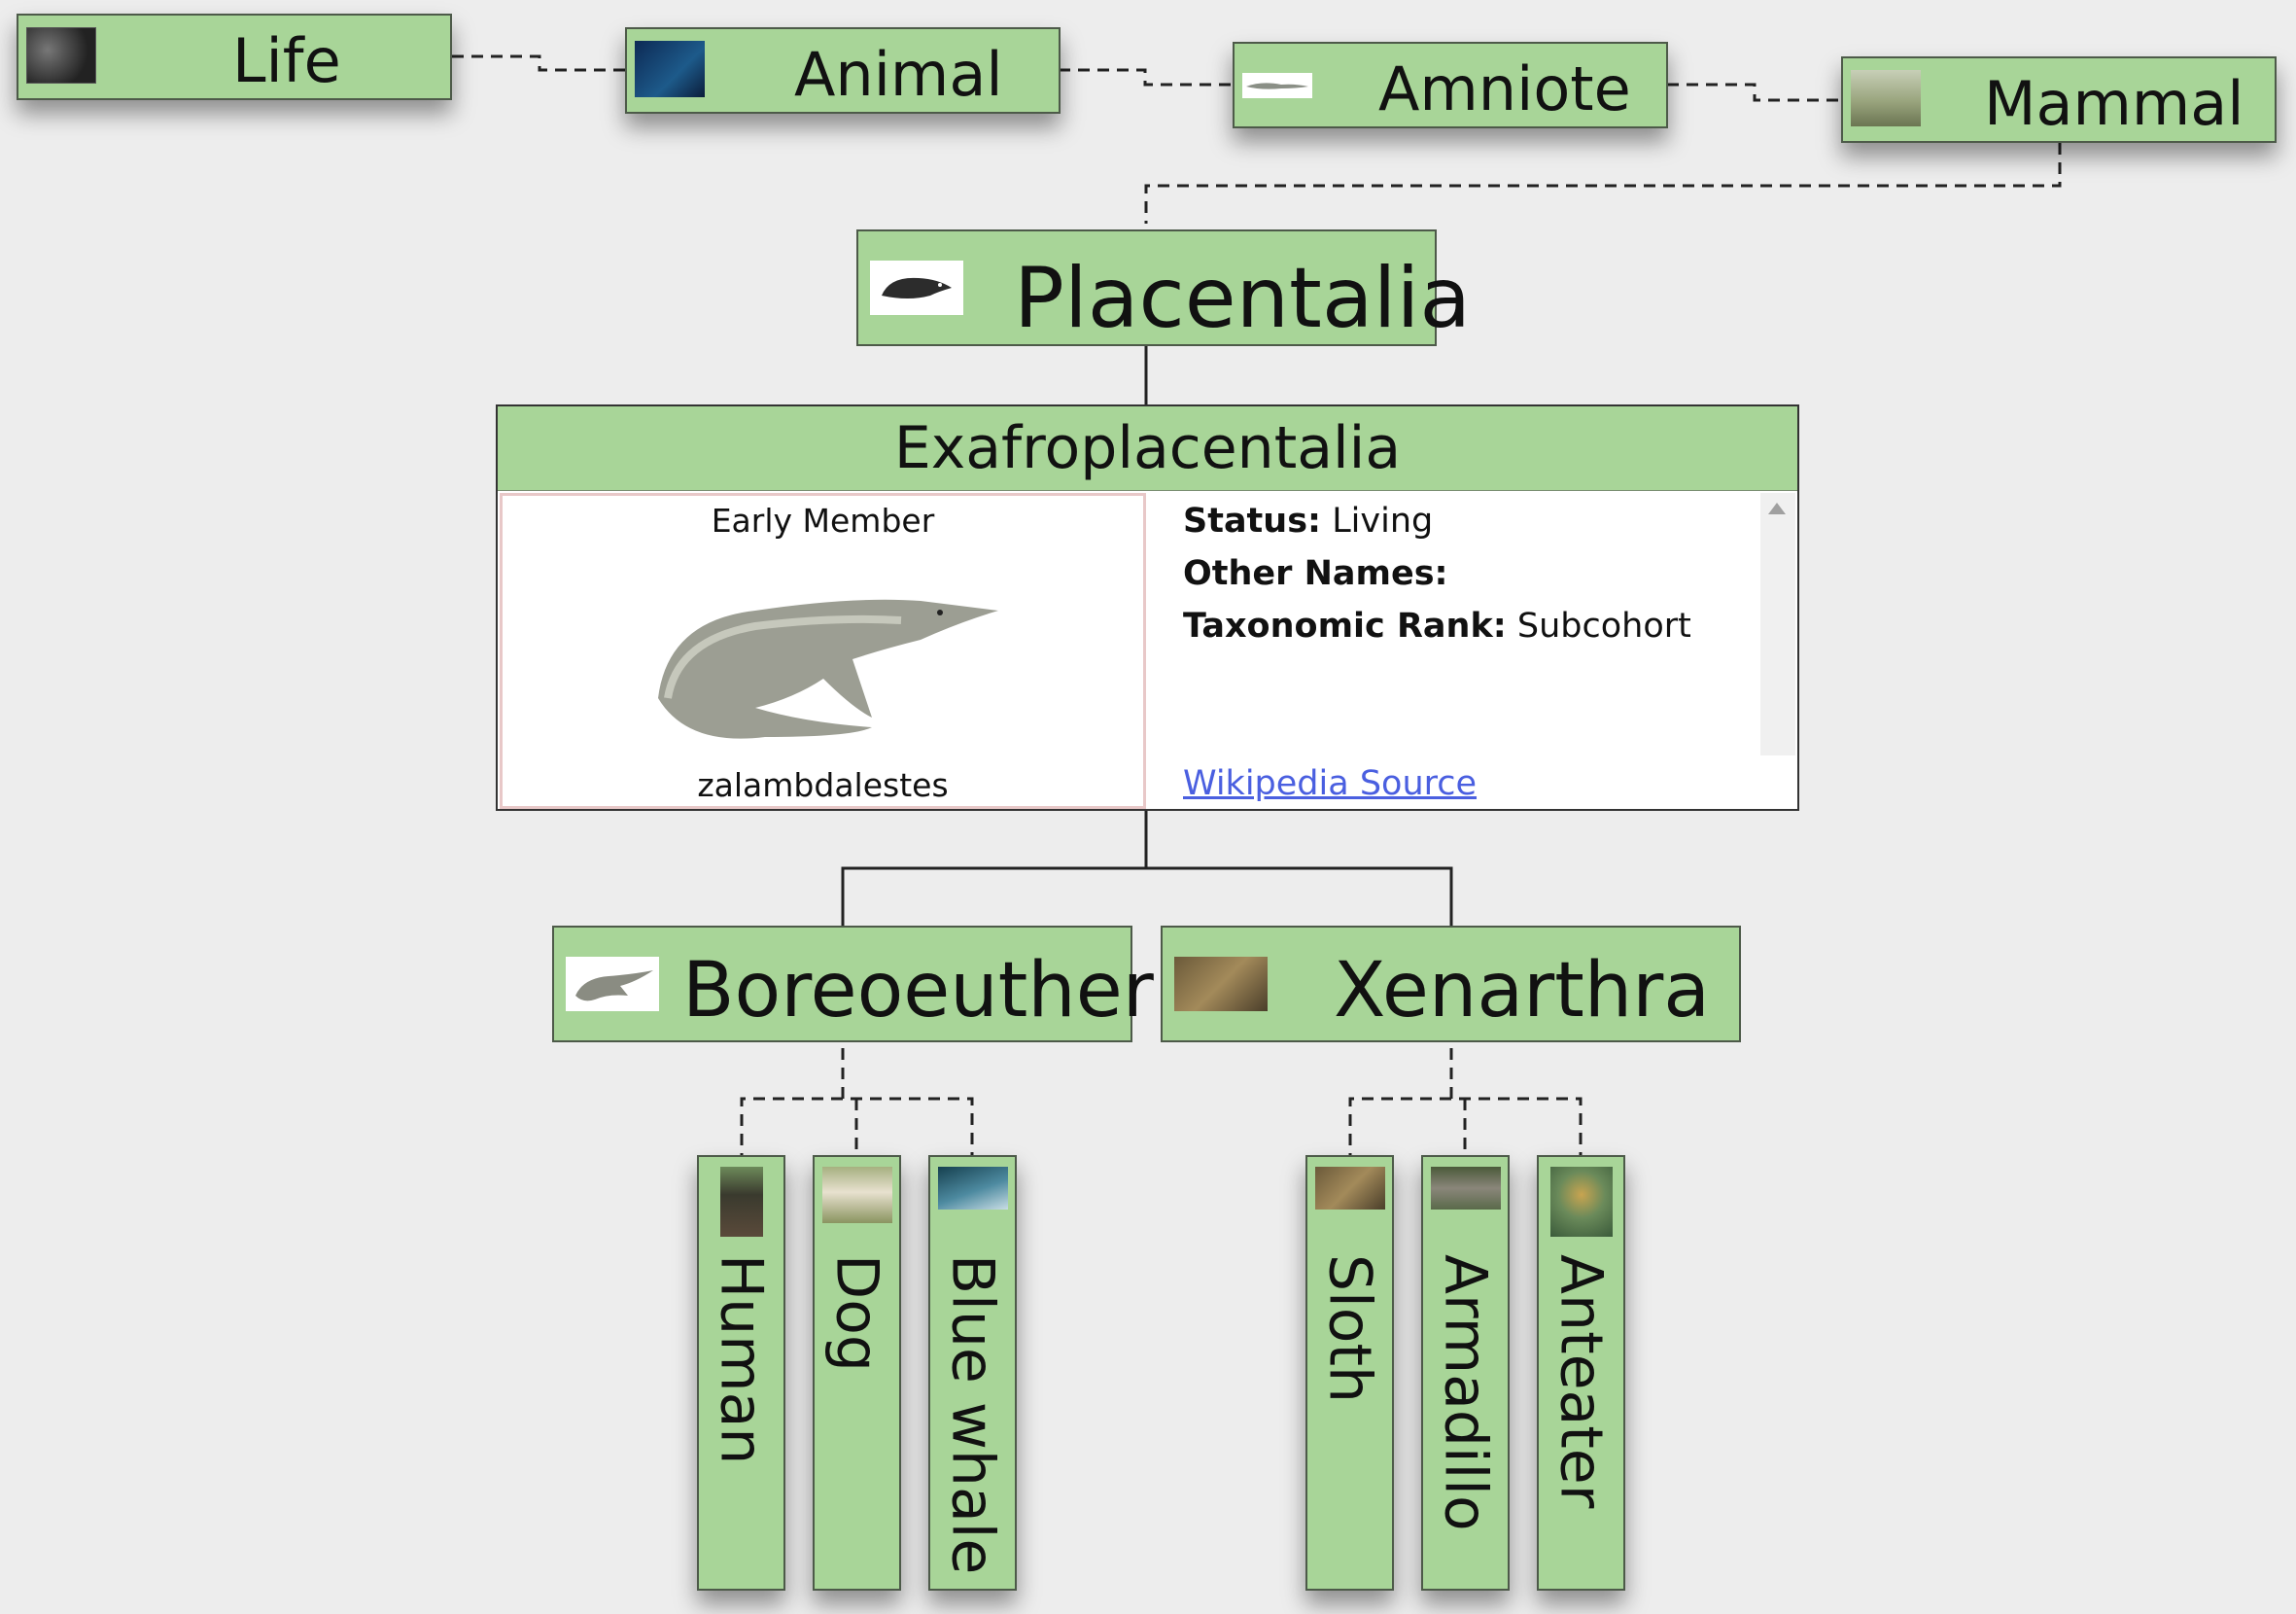 This screenshot has width=2296, height=1614. Describe the element at coordinates (1315, 573) in the screenshot. I see `other-names-label: Other Names:` at that location.